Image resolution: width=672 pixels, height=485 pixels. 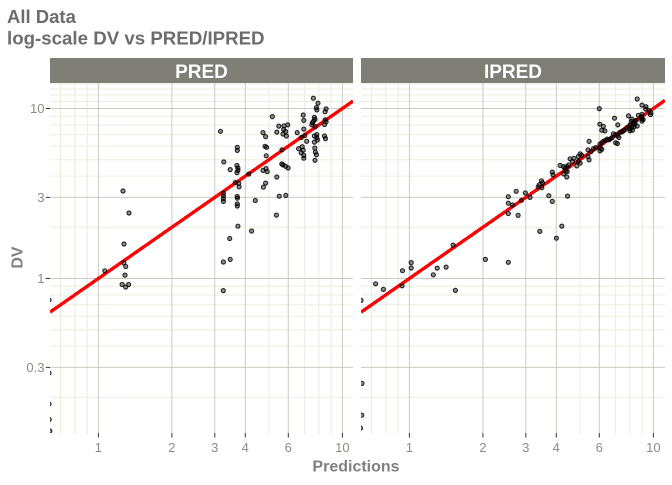 I want to click on svg-text: DV, so click(x=18, y=257).